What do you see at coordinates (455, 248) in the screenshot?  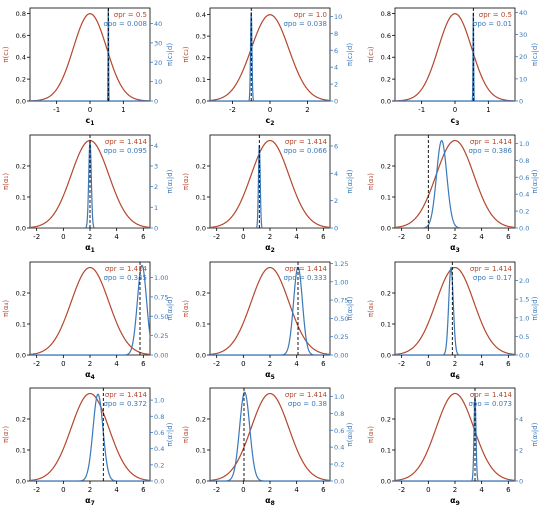 I see `x-axis-label: α3` at bounding box center [455, 248].